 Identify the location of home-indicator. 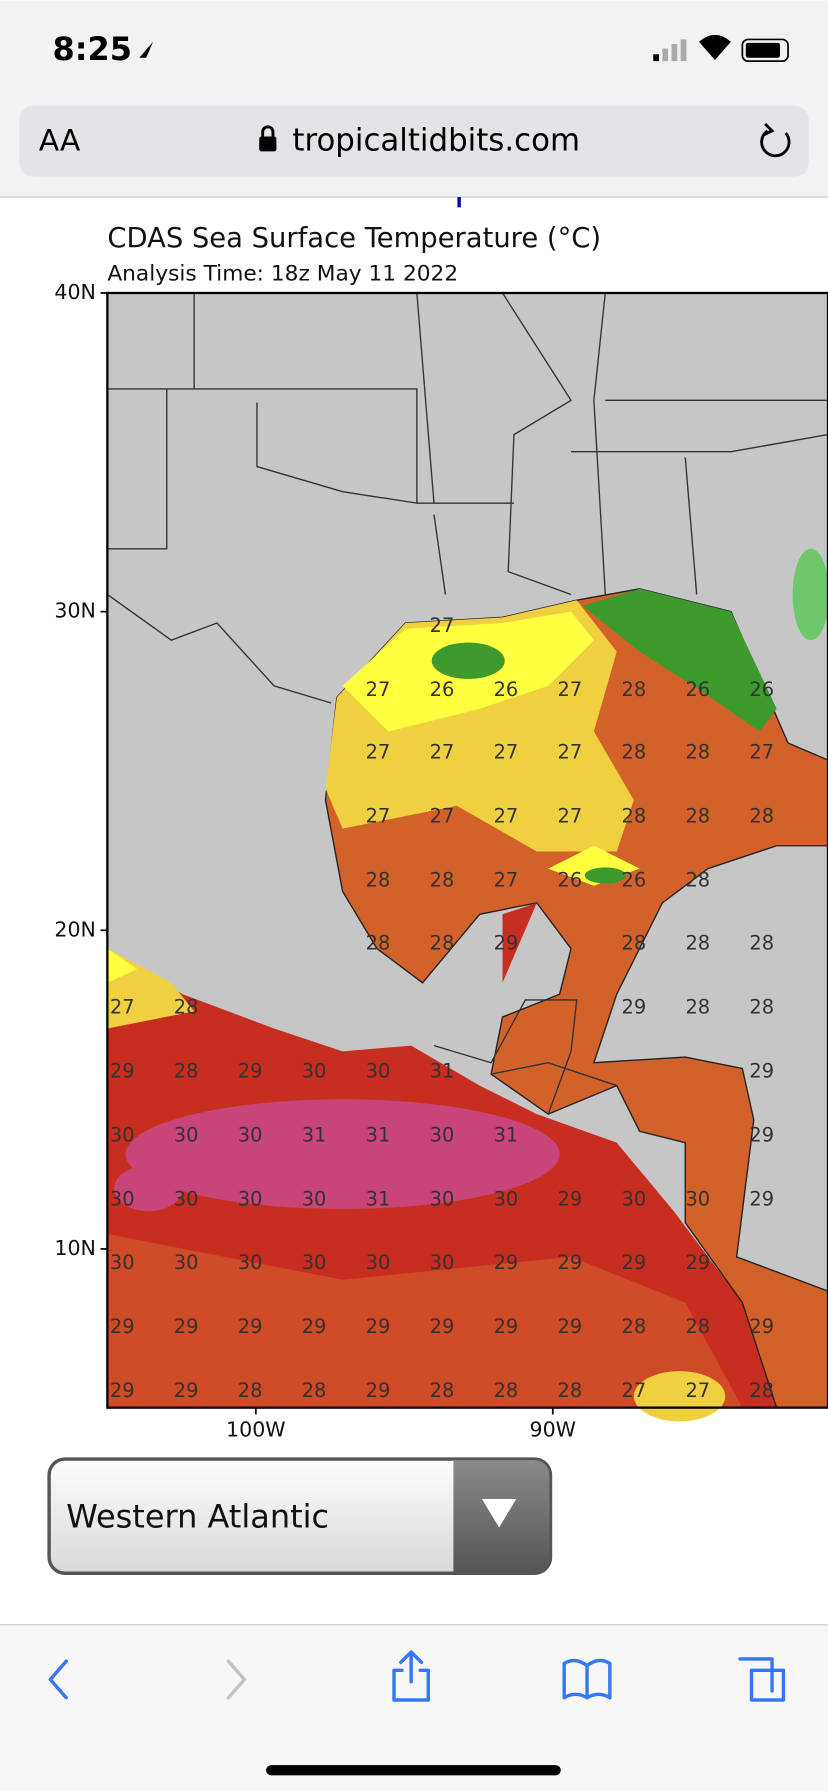
(413, 1770).